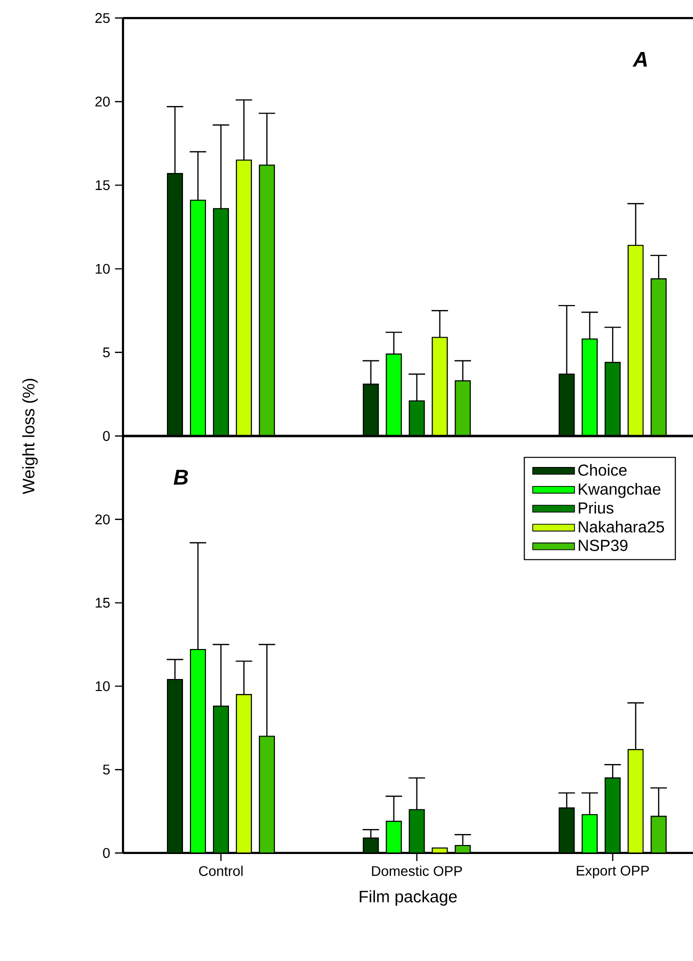 This screenshot has height=961, width=693. I want to click on x-axis-title: Film package, so click(408, 898).